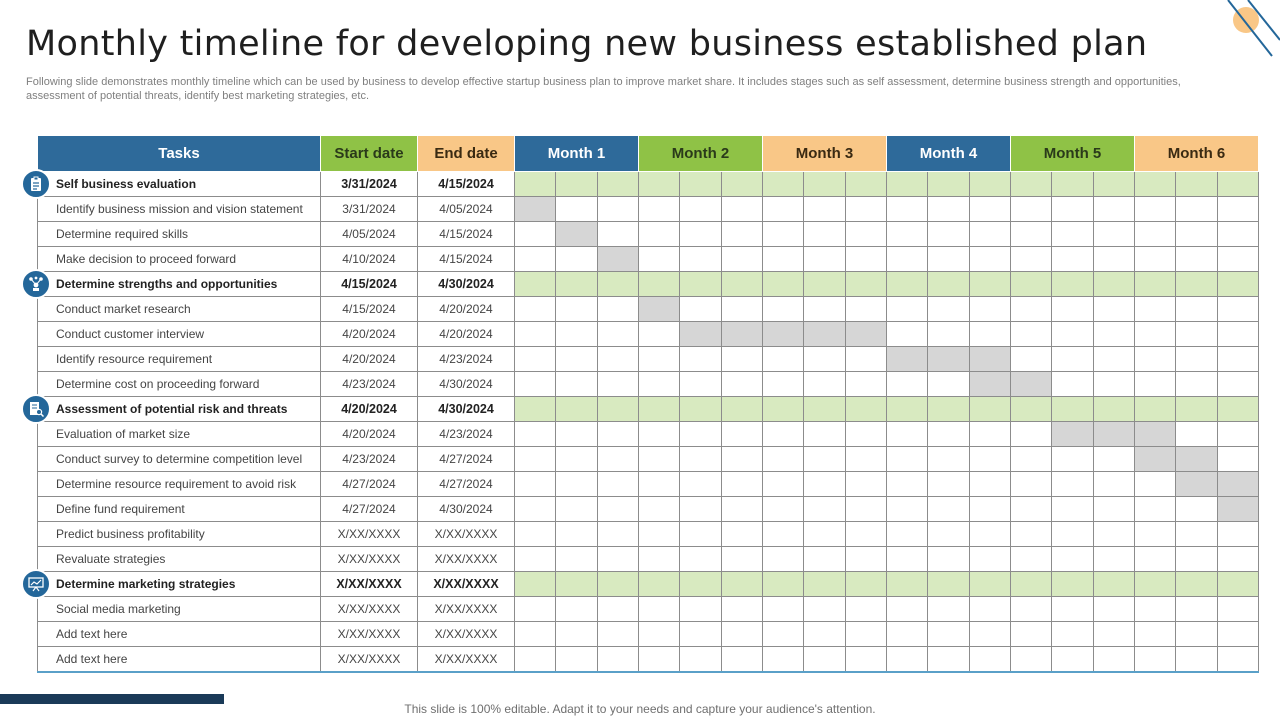 Image resolution: width=1280 pixels, height=720 pixels. Describe the element at coordinates (369, 459) in the screenshot. I see `start-date: 4/23/2024` at that location.